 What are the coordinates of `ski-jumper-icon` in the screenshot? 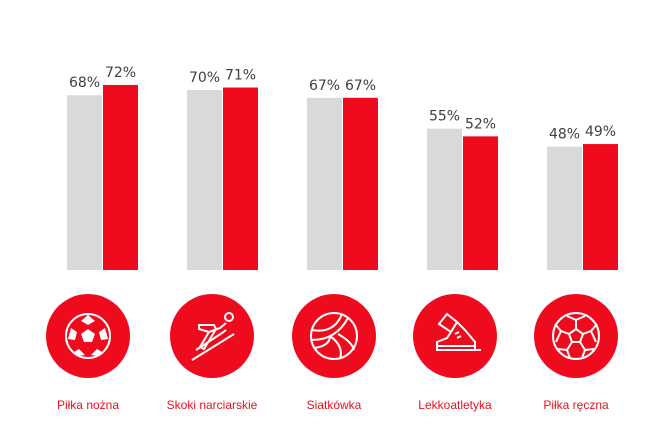 It's located at (213, 336).